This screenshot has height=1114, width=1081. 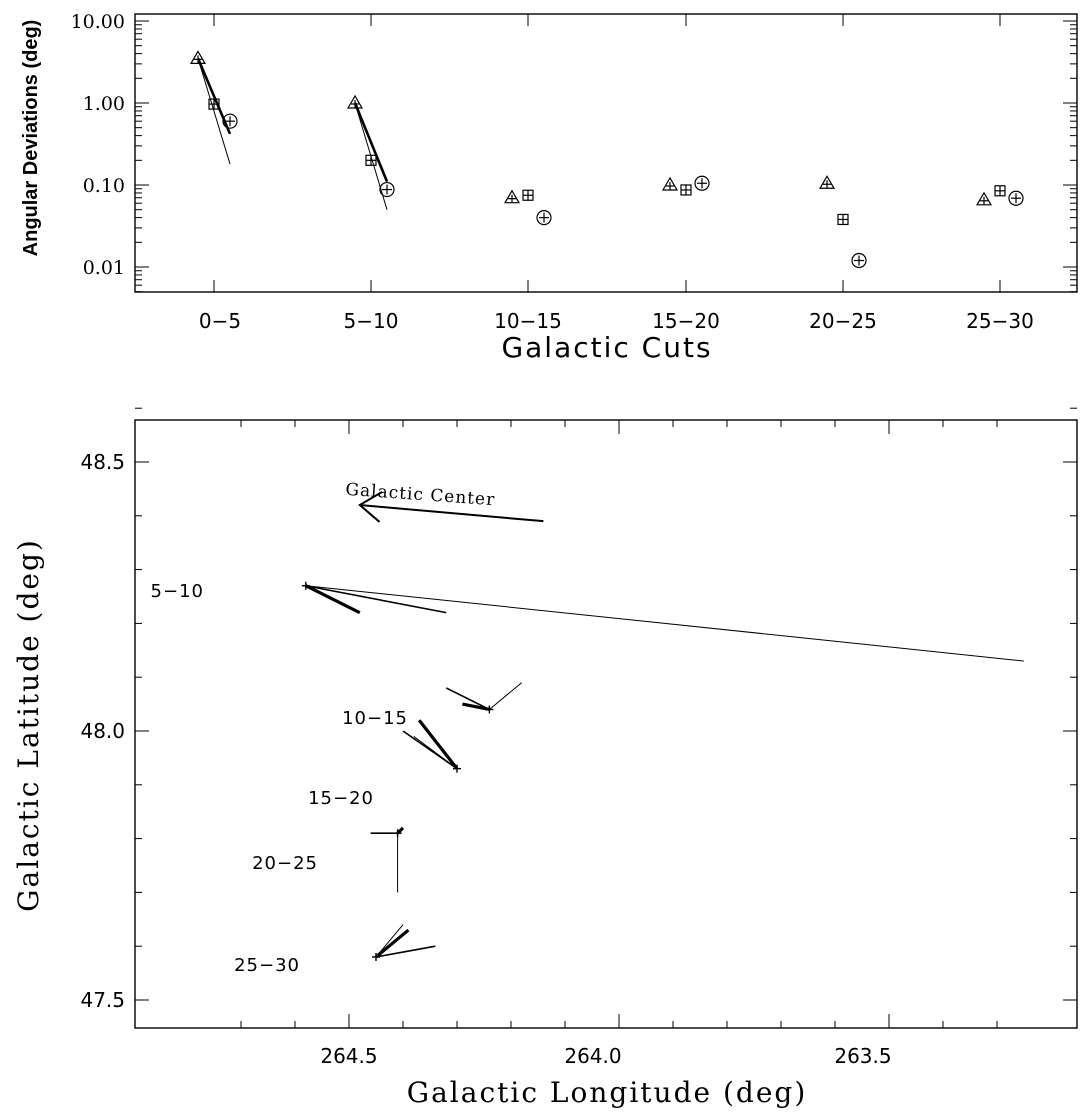 I want to click on top-ytick-label: 1.00, so click(x=104, y=104).